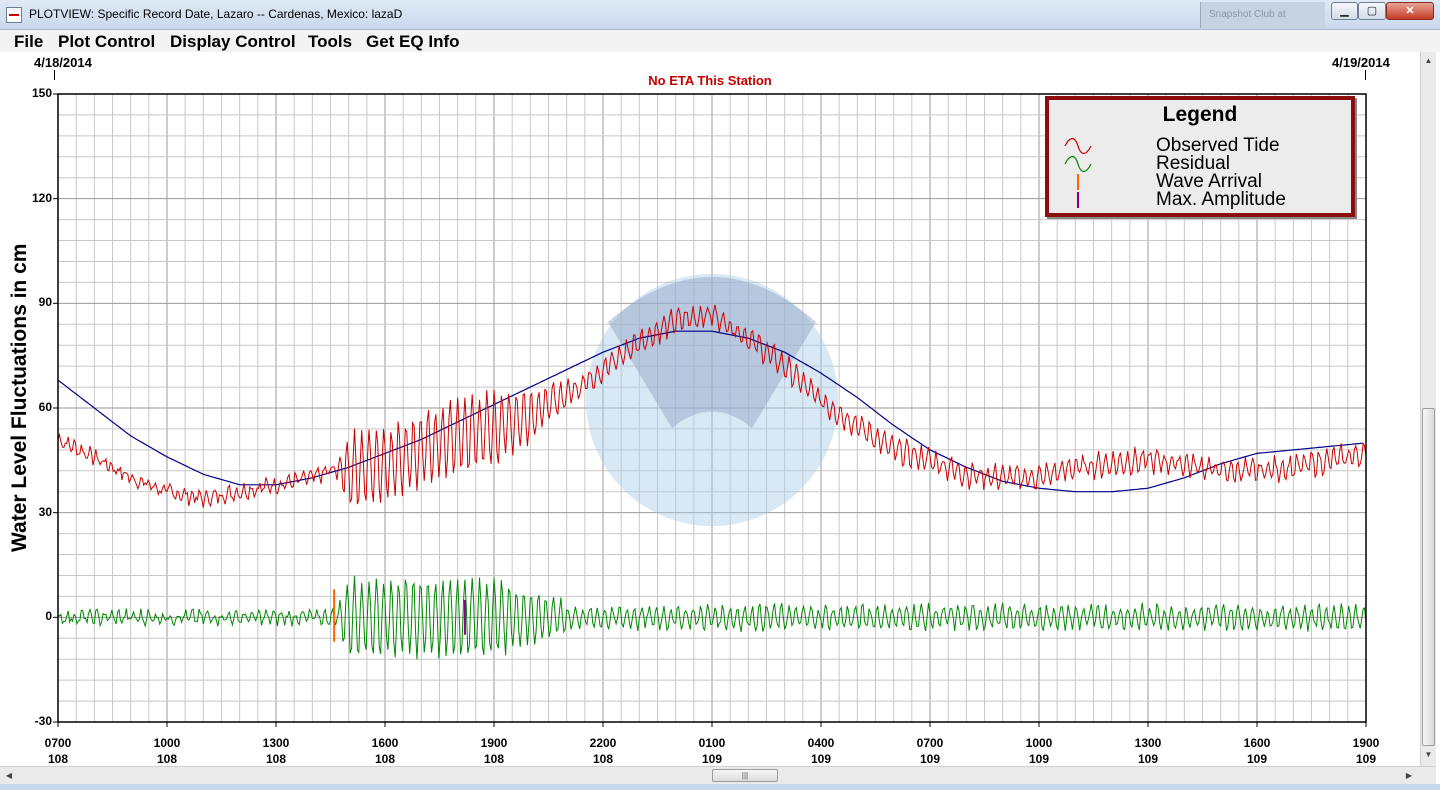 The height and width of the screenshot is (790, 1440). What do you see at coordinates (1428, 754) in the screenshot?
I see `scroll-down-icon: ▼` at bounding box center [1428, 754].